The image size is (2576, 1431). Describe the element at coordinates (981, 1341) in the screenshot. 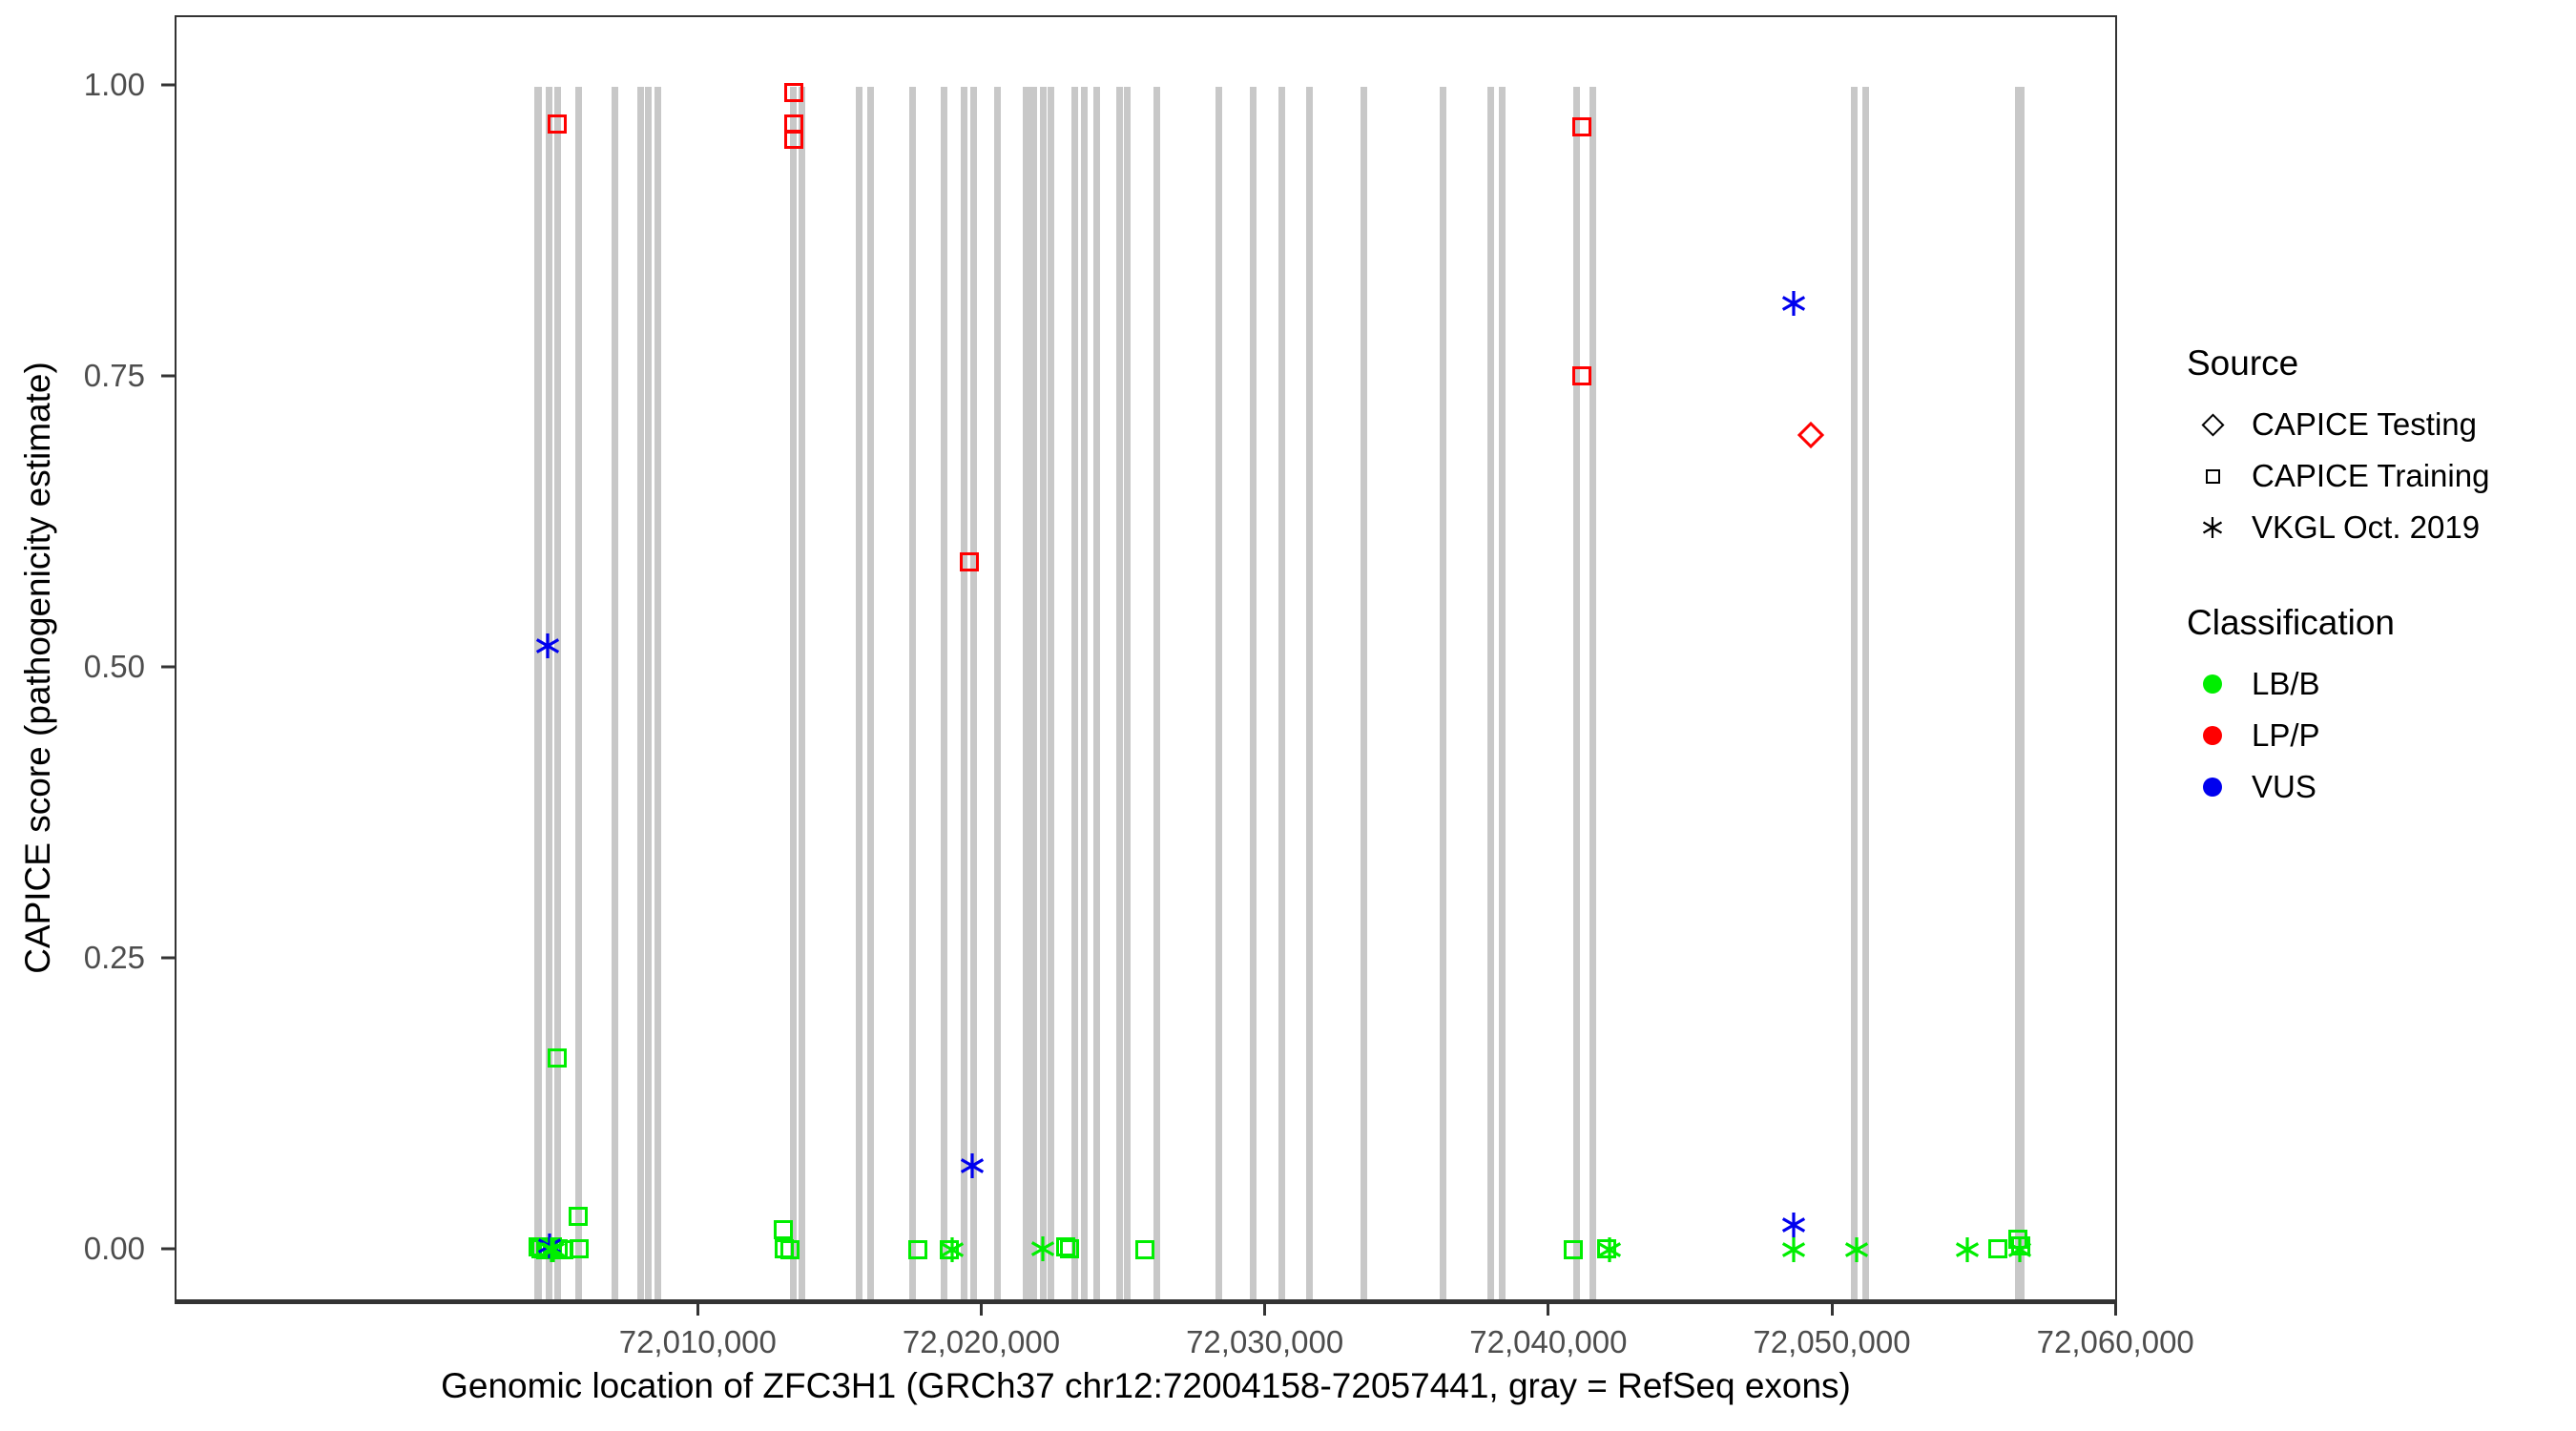

I see `x-tick-label: 72,020,000` at that location.